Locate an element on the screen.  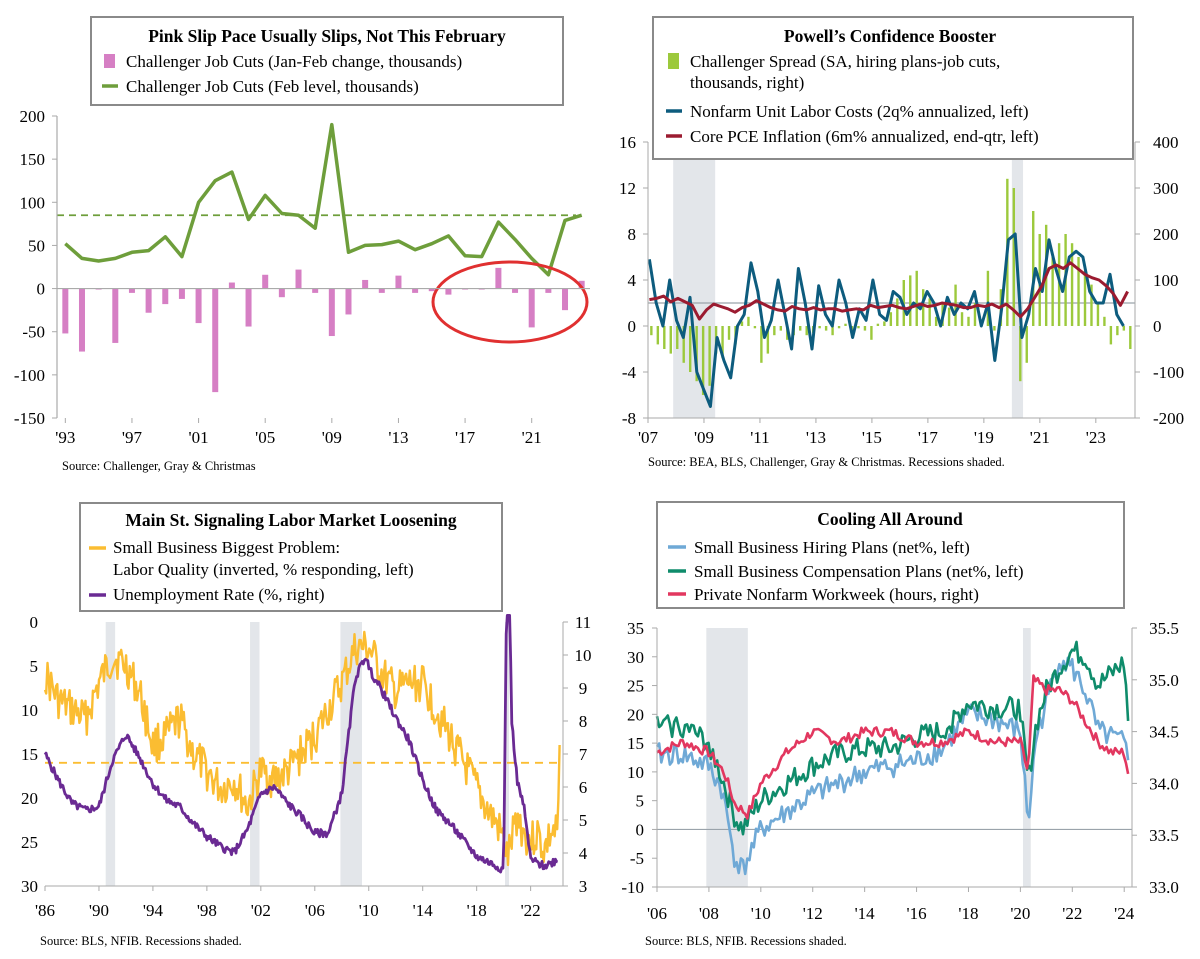
x-tick-label: '12 is located at coordinates (813, 913).